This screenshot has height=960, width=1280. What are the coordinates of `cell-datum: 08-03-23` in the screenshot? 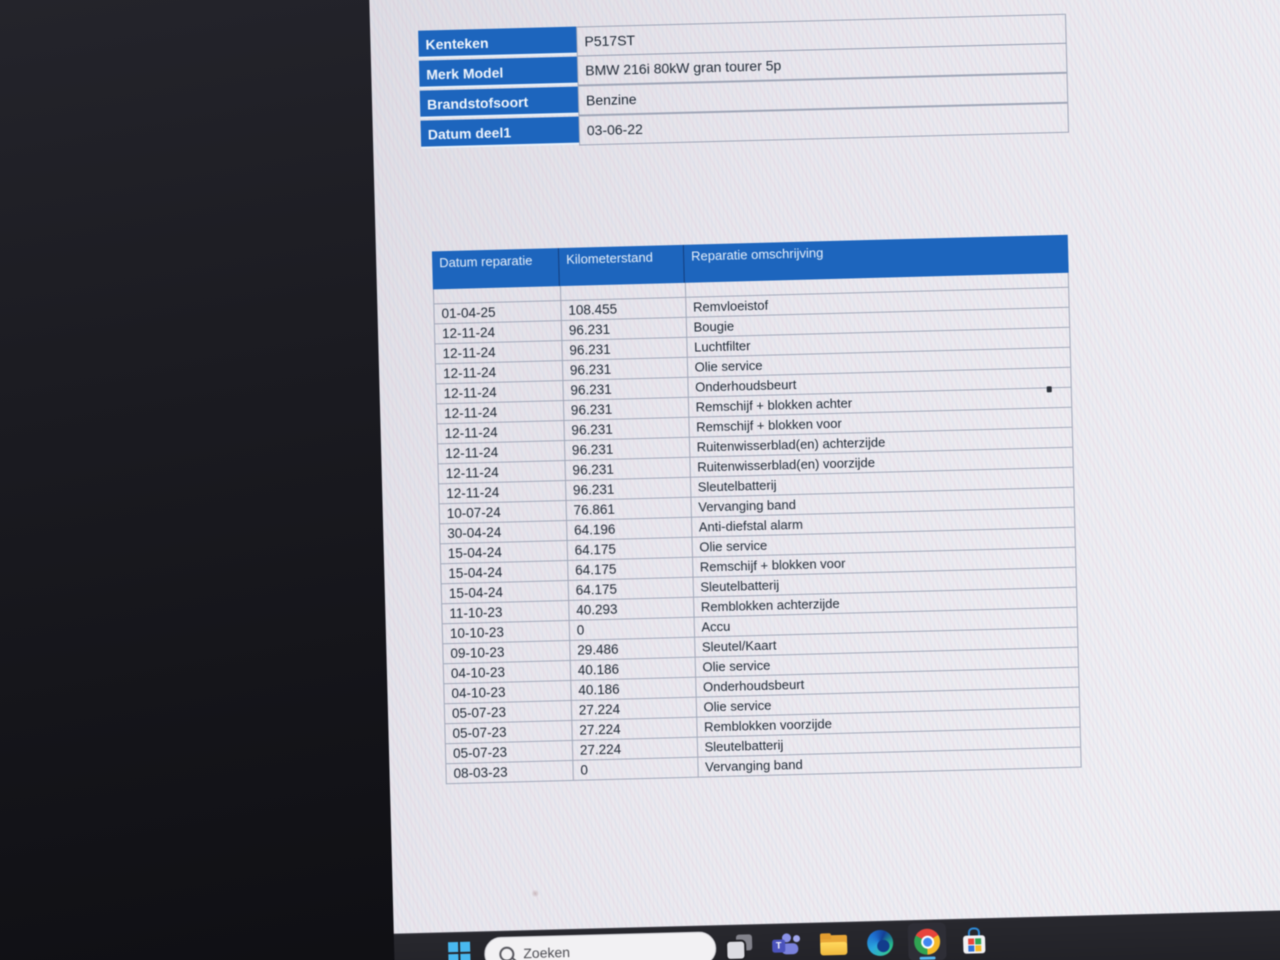 It's located at (510, 772).